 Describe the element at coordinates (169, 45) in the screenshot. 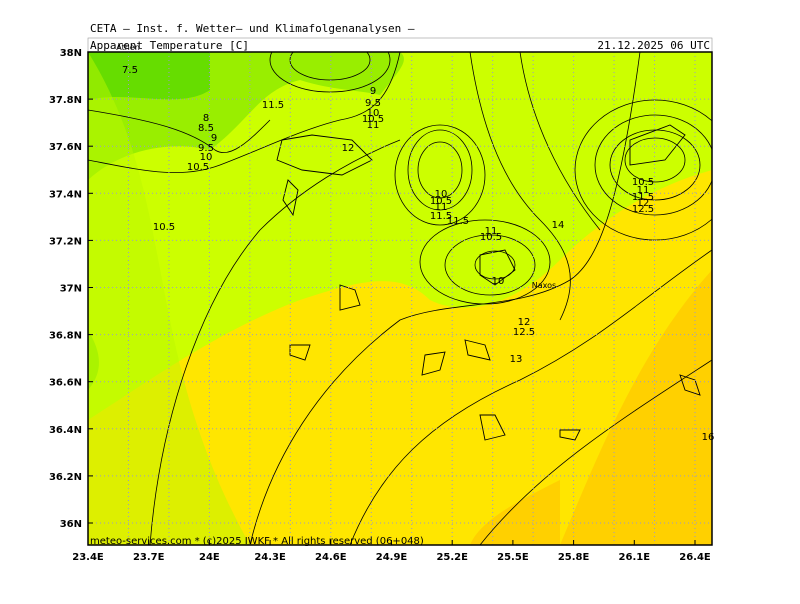

I see `map-title: Apparent Temperature [C]` at that location.